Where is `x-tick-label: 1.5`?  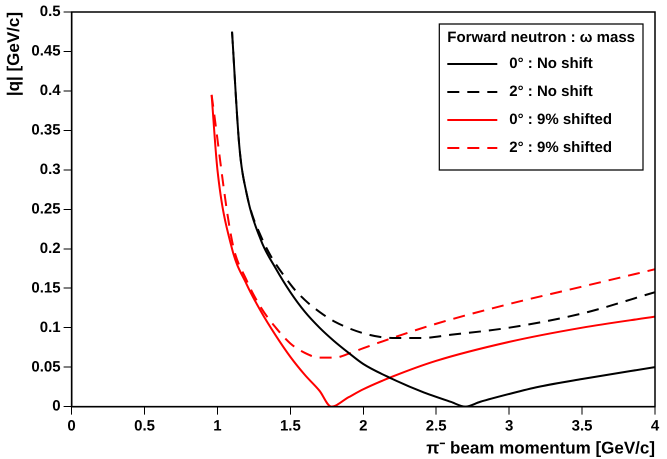 x-tick-label: 1.5 is located at coordinates (290, 426).